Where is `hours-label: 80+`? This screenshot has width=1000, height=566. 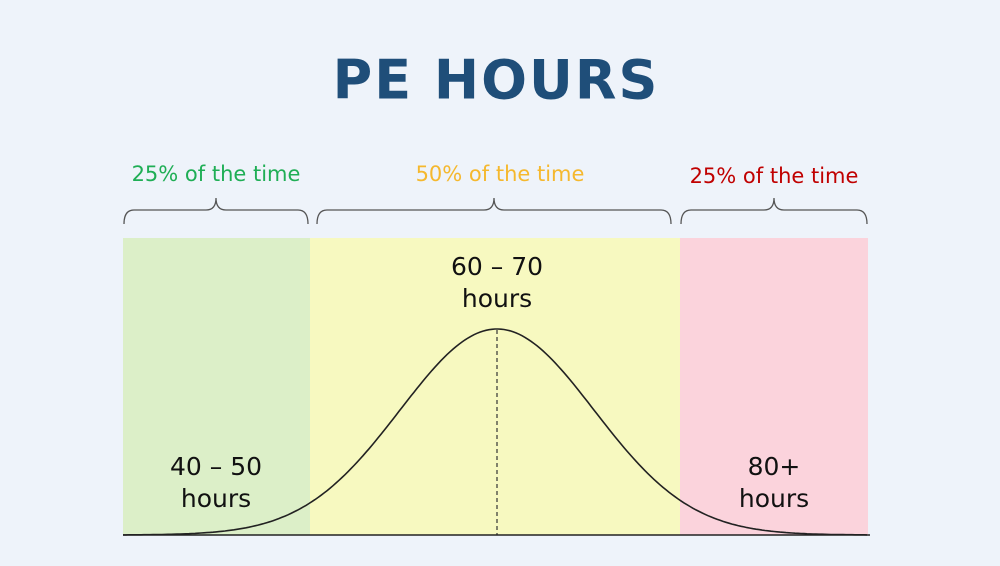 hours-label: 80+ is located at coordinates (774, 466).